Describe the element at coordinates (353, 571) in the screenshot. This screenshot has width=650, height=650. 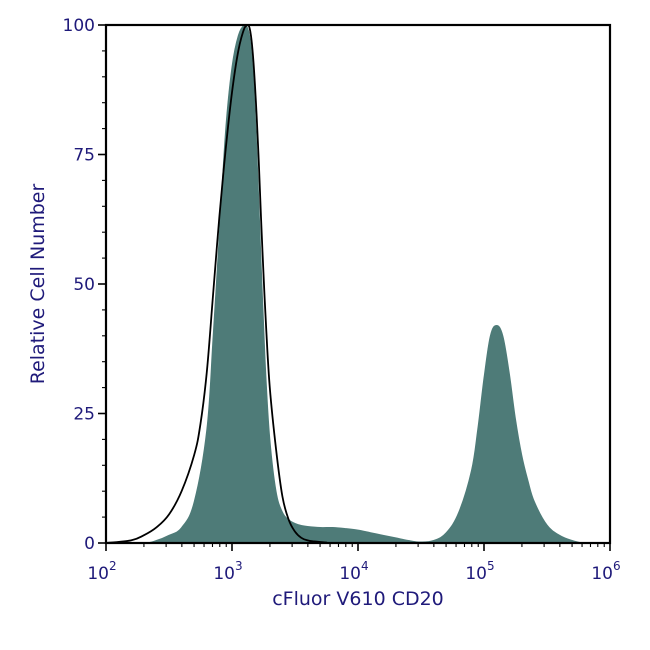
I see `x-tick-label: 10⁴` at that location.